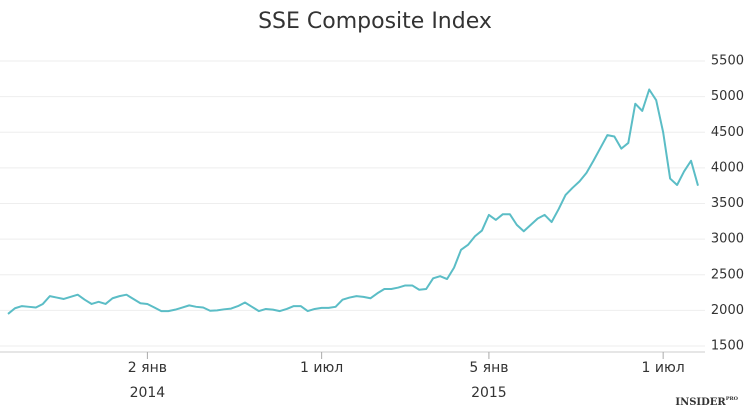  I want to click on watermark-main: INSIDER, so click(700, 402).